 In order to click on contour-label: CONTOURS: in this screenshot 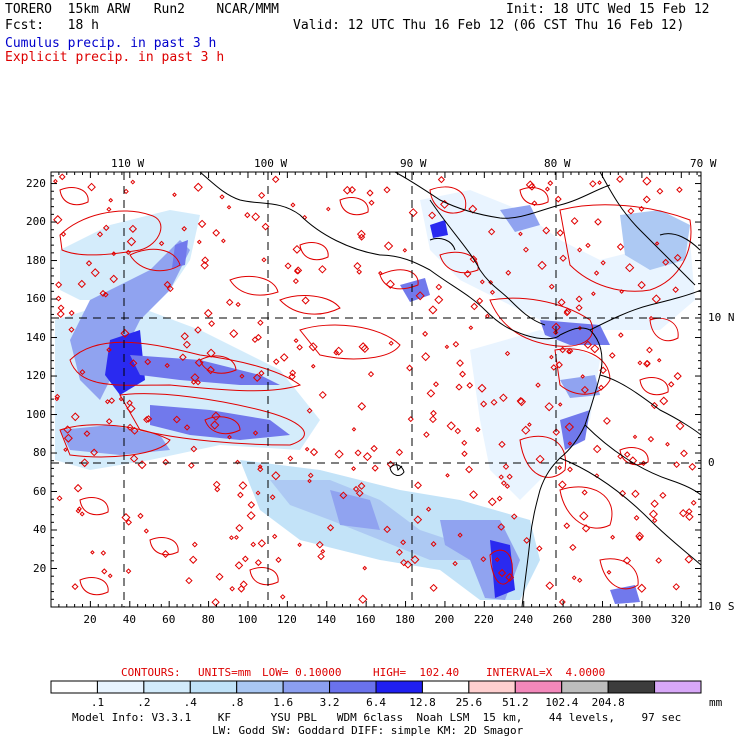, I will do `click(151, 672)`.